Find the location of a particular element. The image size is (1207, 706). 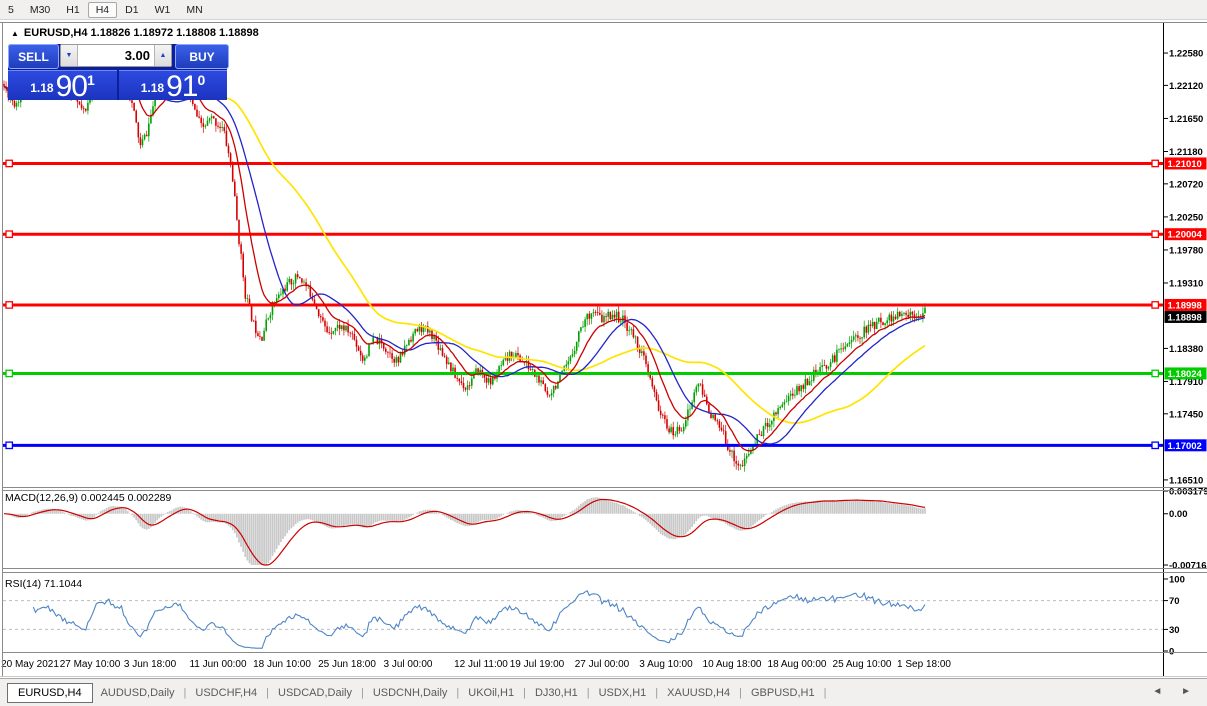

price-tick-label: 1.18380 is located at coordinates (1186, 349).